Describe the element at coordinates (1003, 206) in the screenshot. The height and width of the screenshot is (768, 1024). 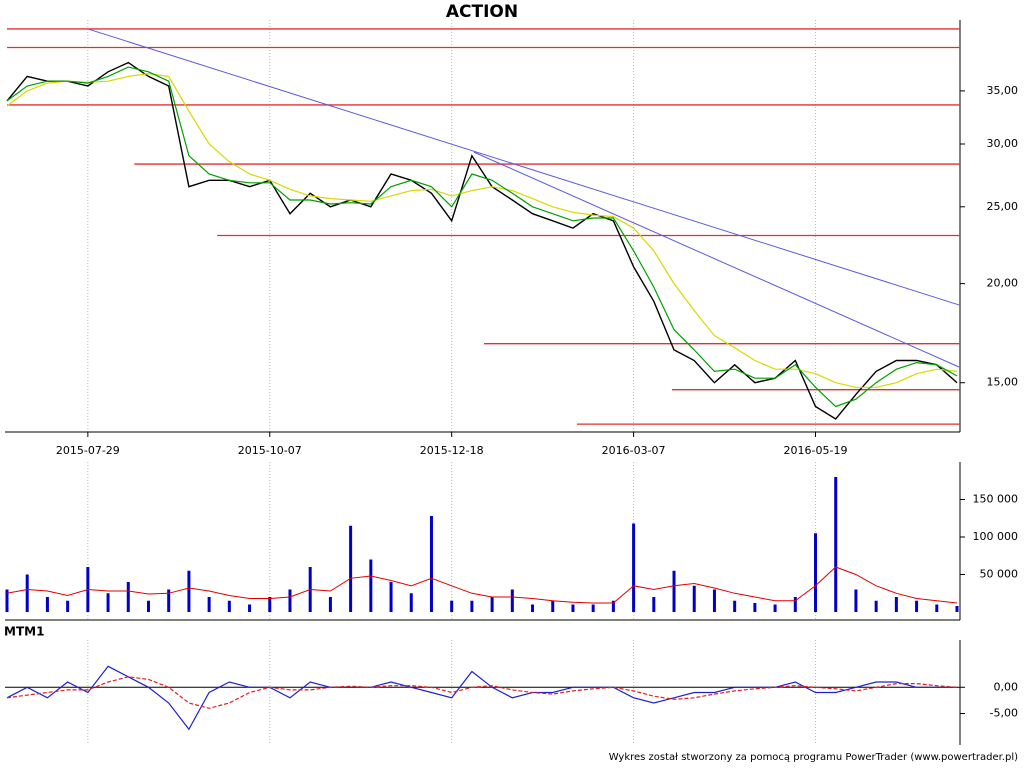
I see `y-tick-label: 25,00` at that location.